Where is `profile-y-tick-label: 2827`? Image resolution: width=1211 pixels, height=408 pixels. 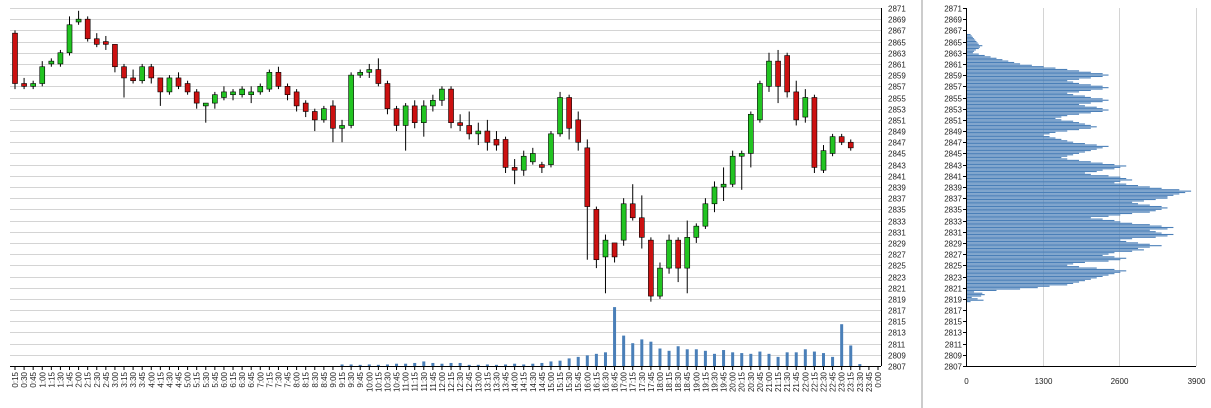
profile-y-tick-label: 2827 is located at coordinates (953, 255).